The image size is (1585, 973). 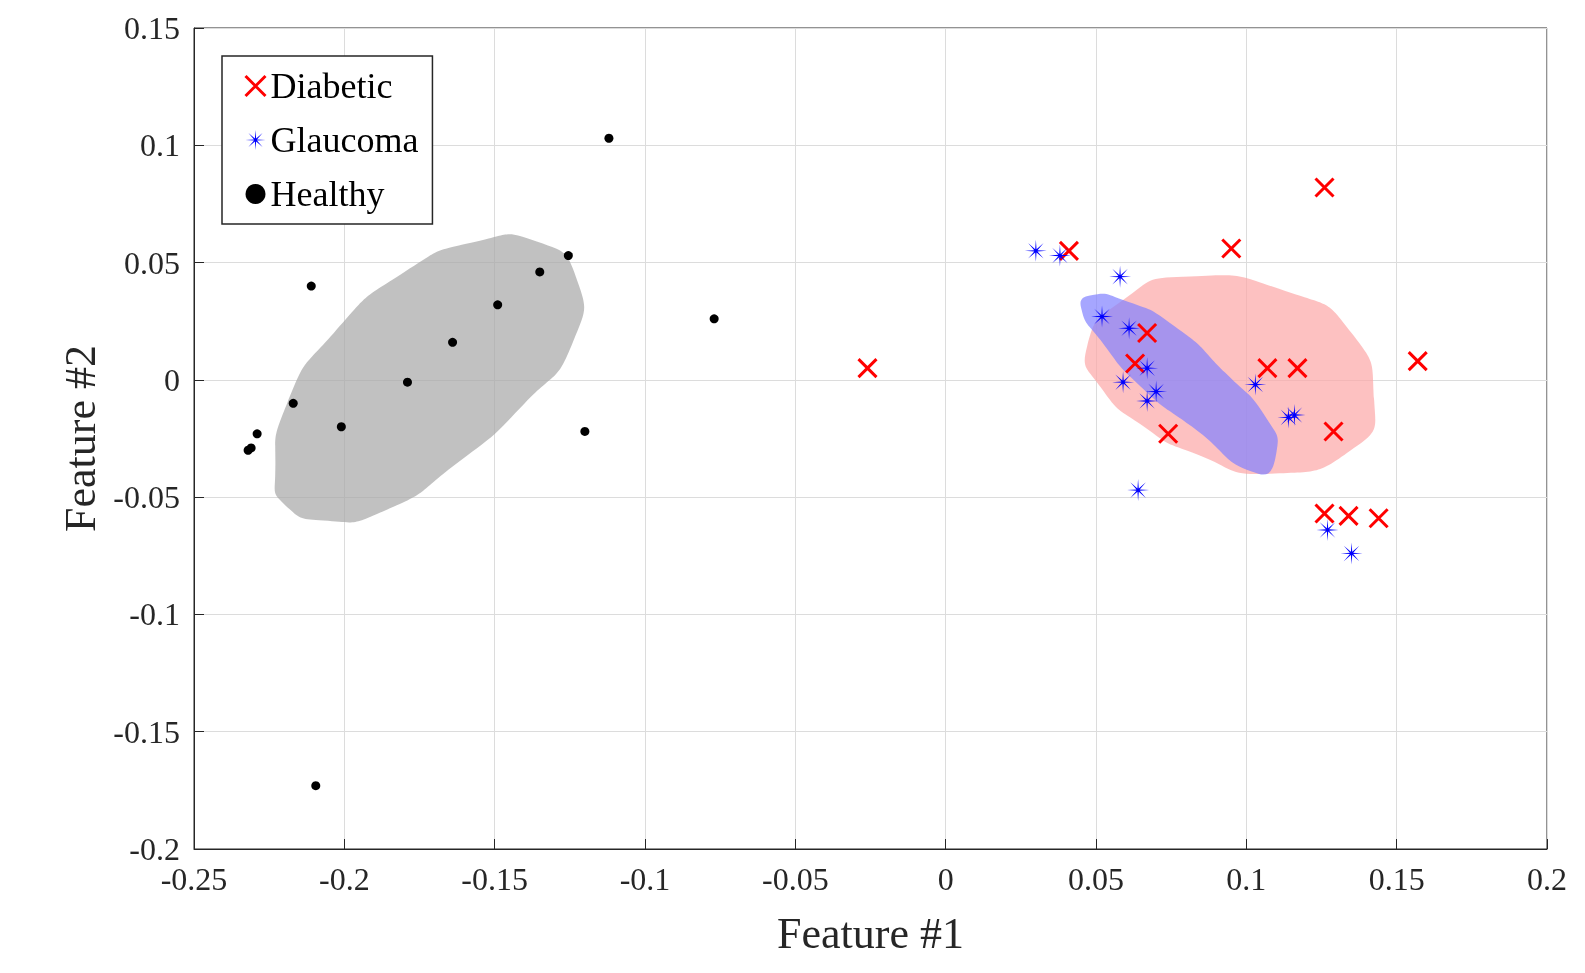 I want to click on x-axis-title: Feature #1, so click(x=870, y=933).